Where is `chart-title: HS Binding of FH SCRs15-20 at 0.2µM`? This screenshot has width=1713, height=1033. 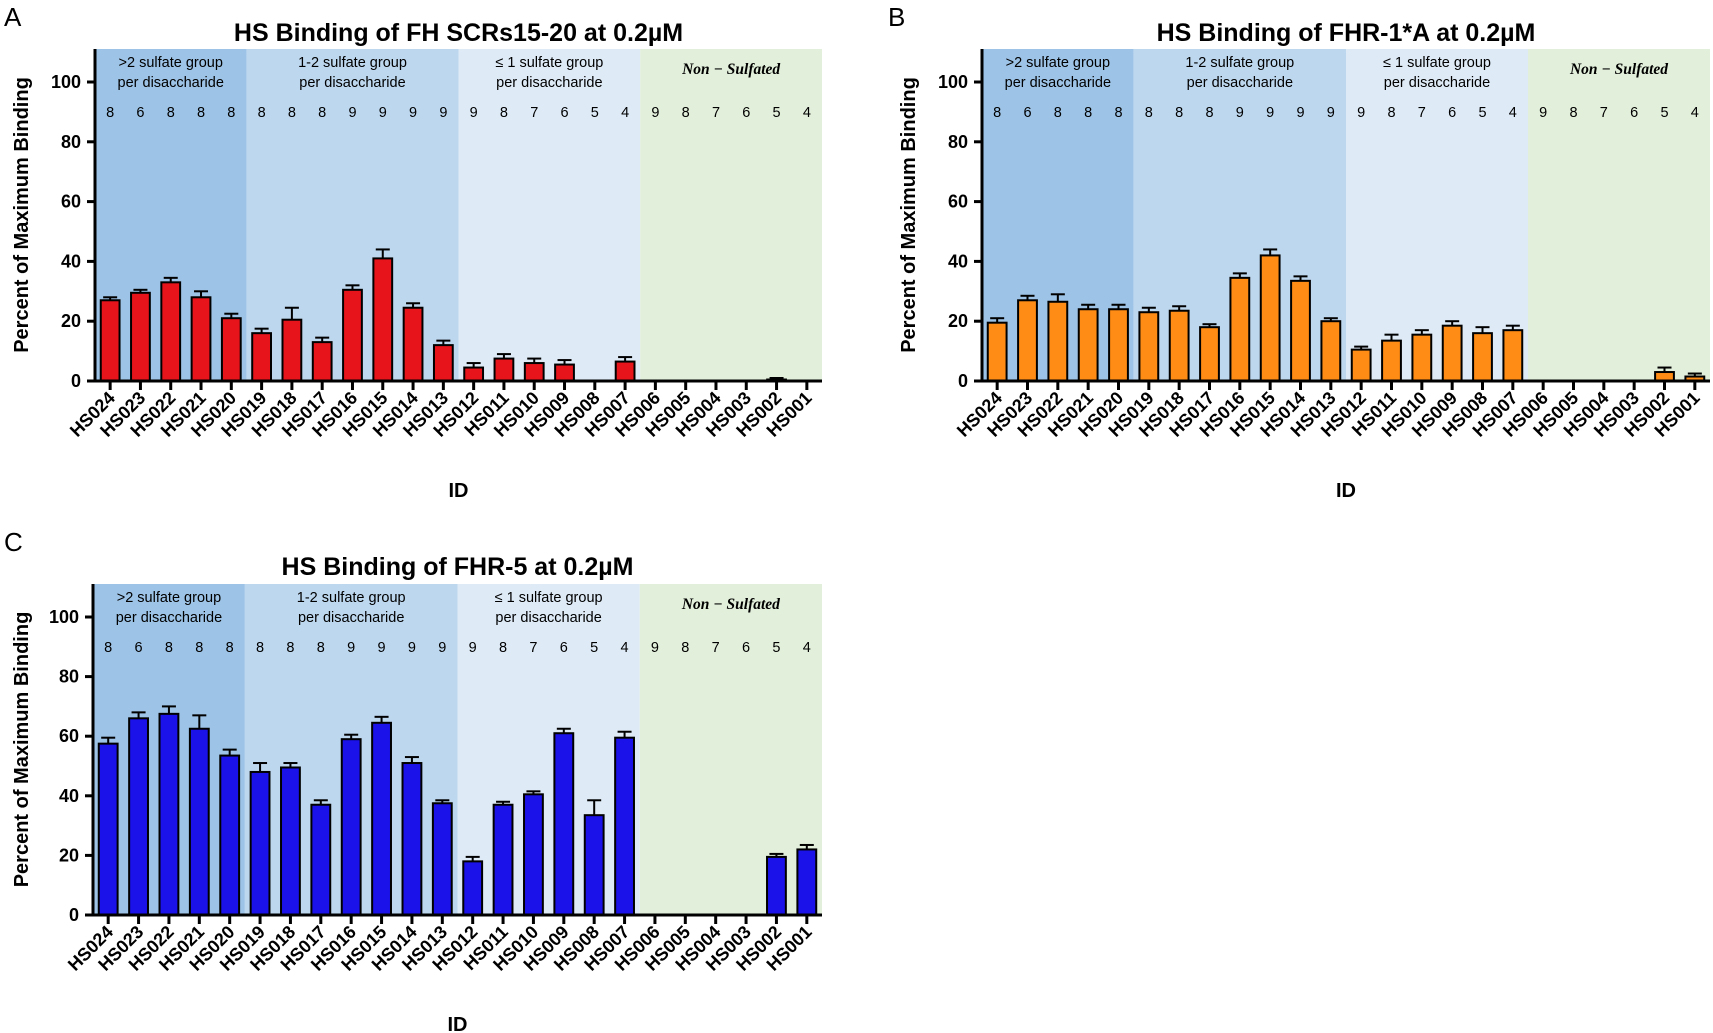
chart-title: HS Binding of FH SCRs15-20 at 0.2µM is located at coordinates (458, 33).